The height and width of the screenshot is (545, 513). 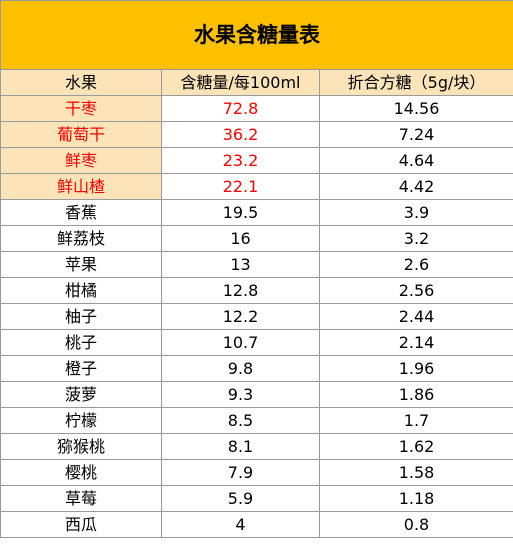 I want to click on table-row: 香蕉 19.5 3.9, so click(x=256, y=212).